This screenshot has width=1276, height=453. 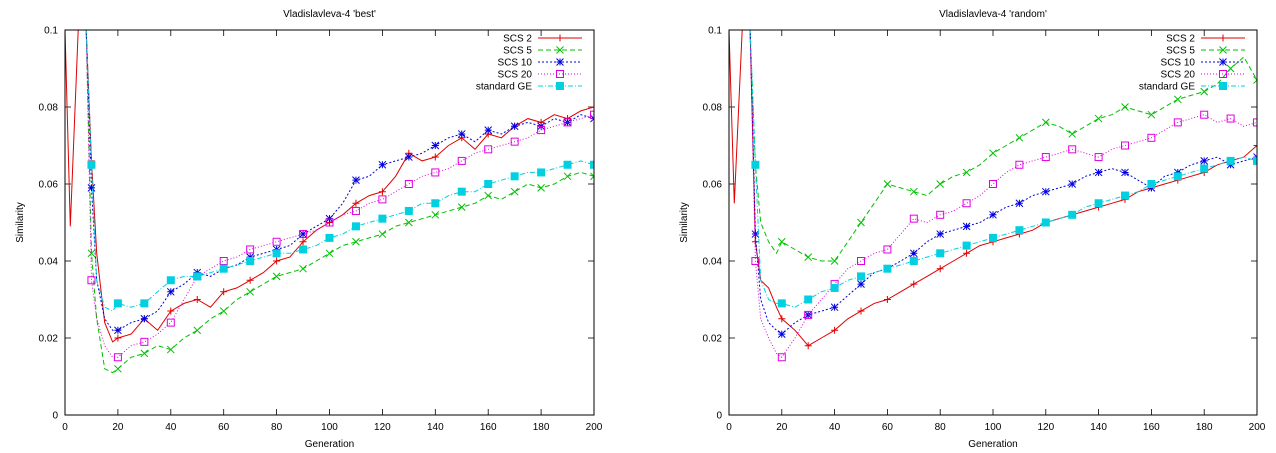 I want to click on legend-label: SCS 2, so click(x=517, y=39).